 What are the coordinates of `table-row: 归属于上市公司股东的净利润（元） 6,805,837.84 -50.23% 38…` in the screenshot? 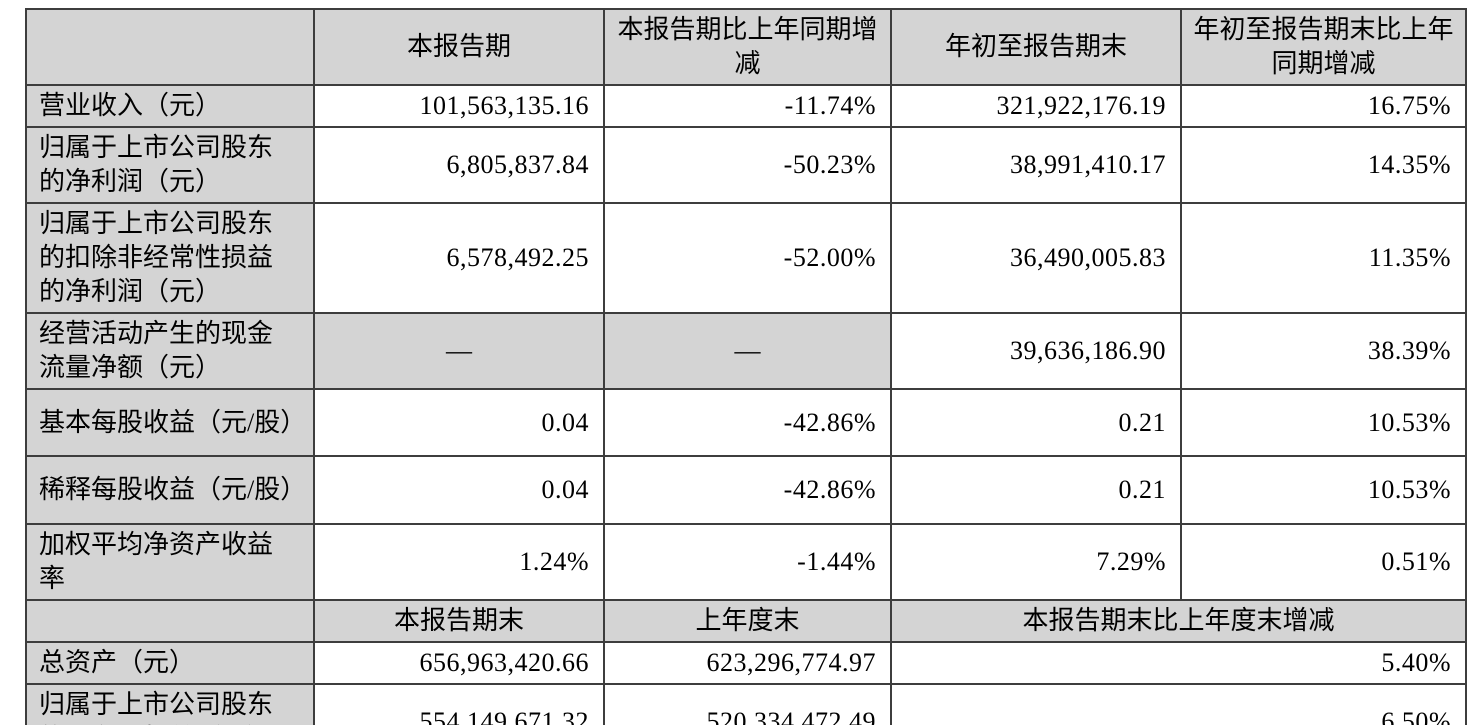 It's located at (746, 165).